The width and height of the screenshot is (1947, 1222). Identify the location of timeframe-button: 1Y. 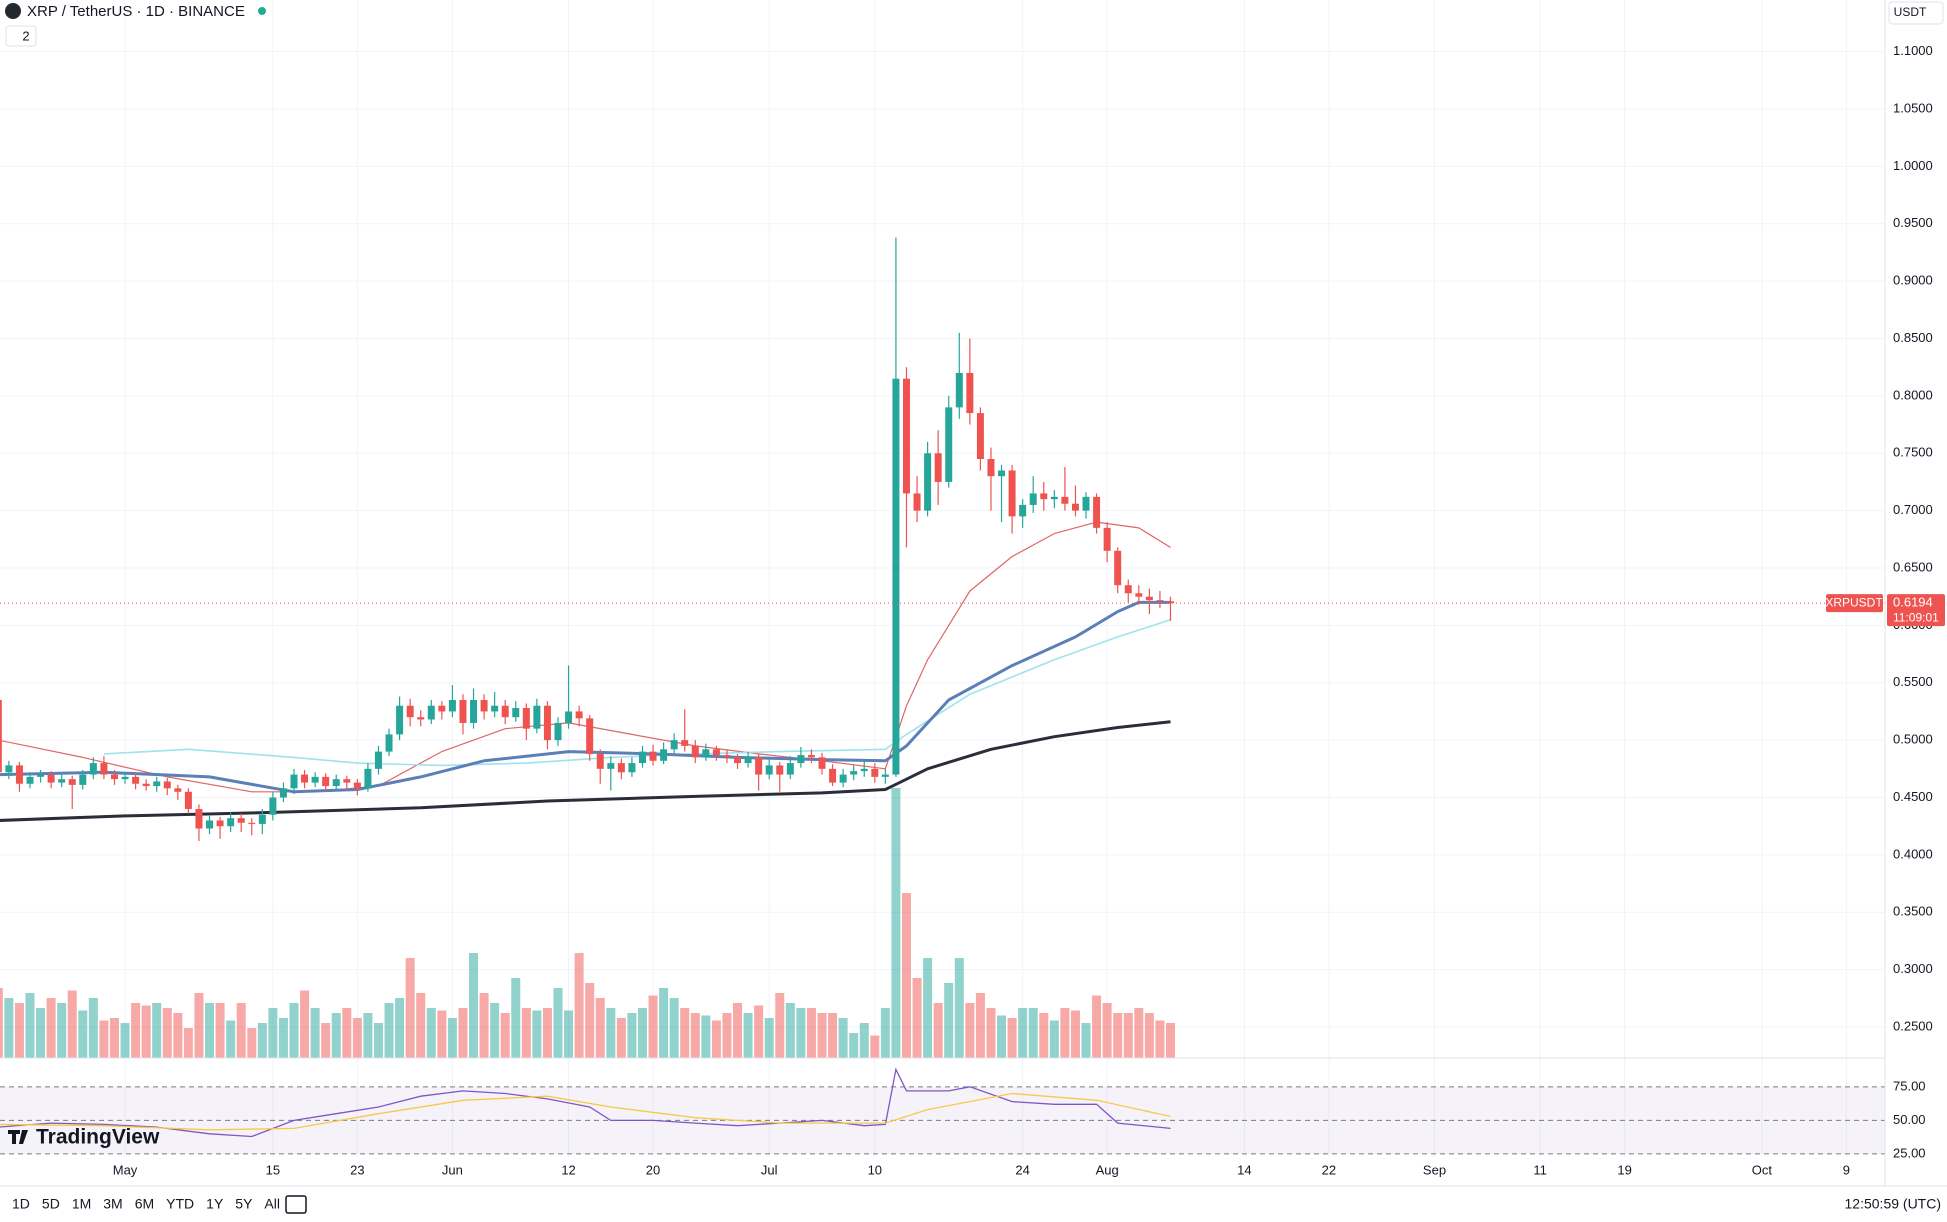
(215, 1204).